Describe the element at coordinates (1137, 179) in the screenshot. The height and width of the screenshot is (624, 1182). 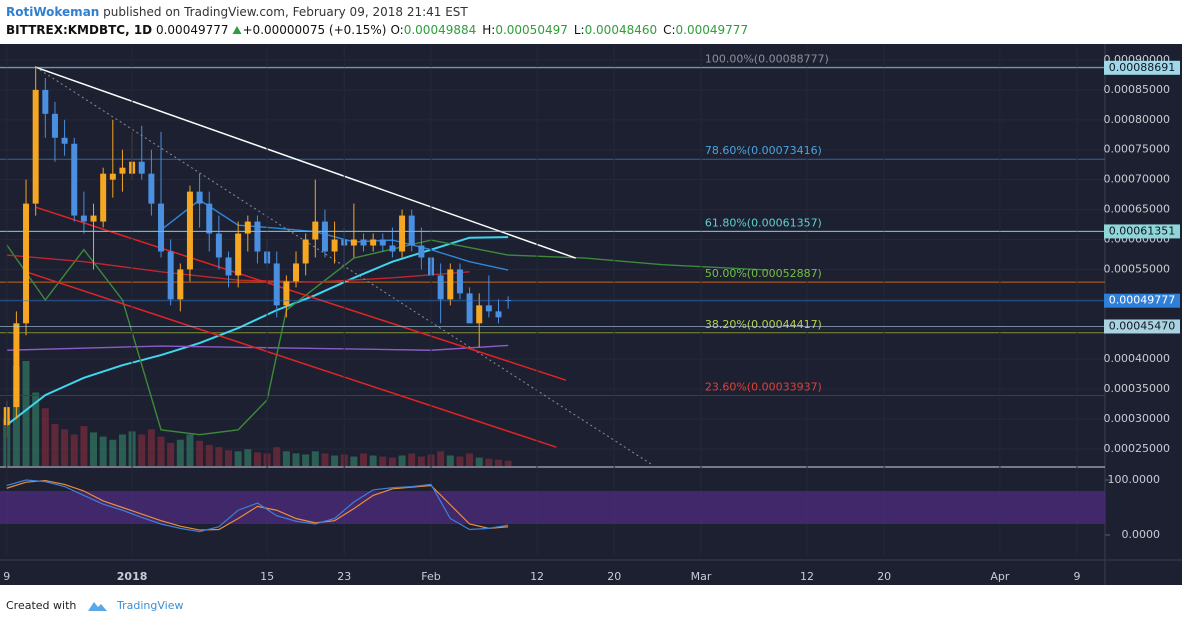
I see `y-tick-label: 0.00070000` at that location.